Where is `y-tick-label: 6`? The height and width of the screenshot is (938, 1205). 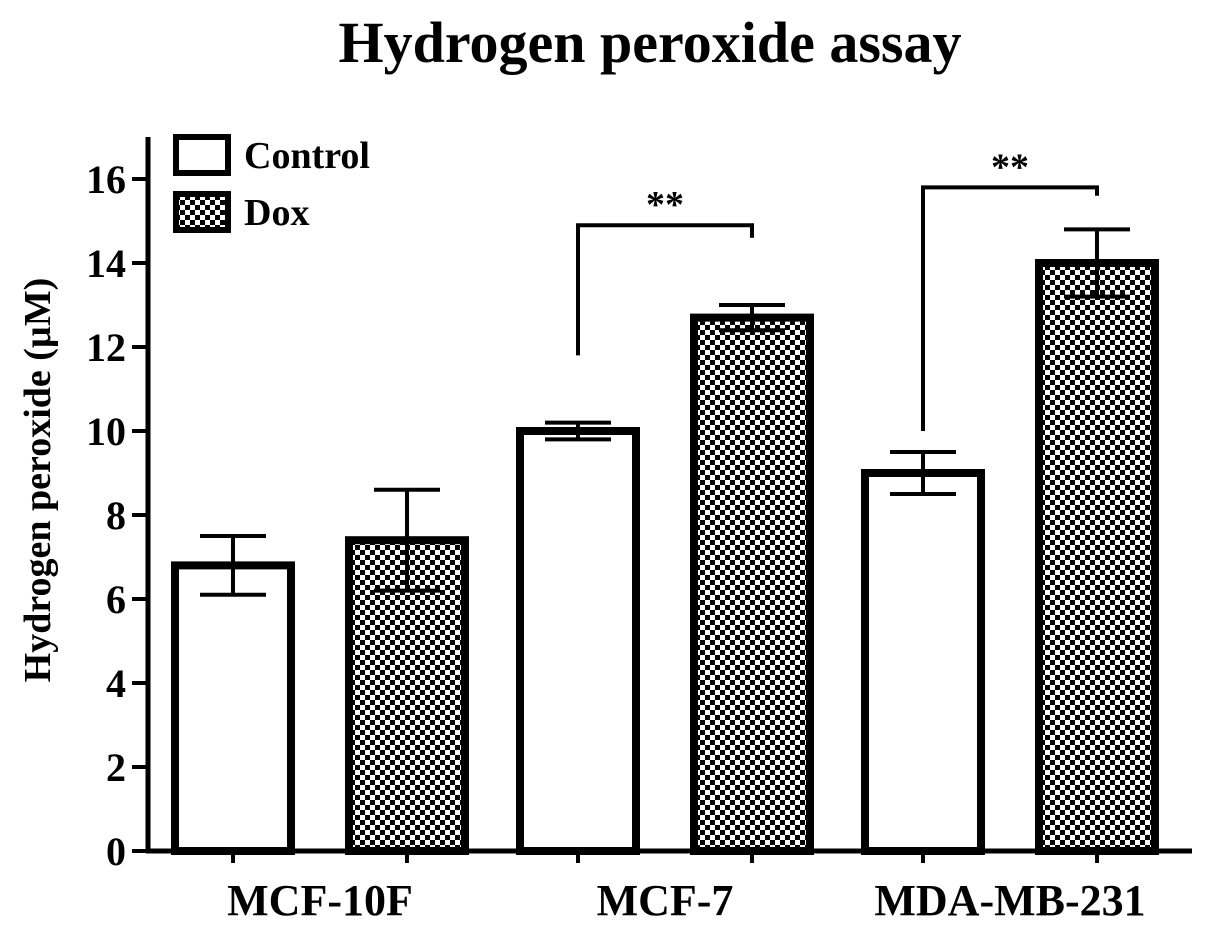
y-tick-label: 6 is located at coordinates (116, 599).